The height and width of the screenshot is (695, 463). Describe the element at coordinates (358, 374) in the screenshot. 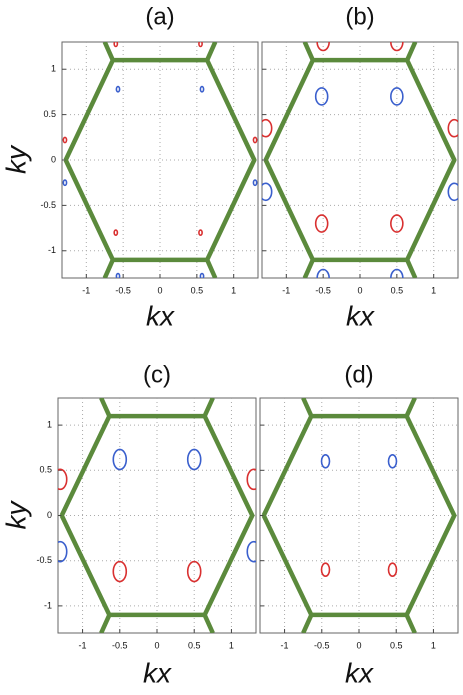

I see `panel-title: (d)` at that location.